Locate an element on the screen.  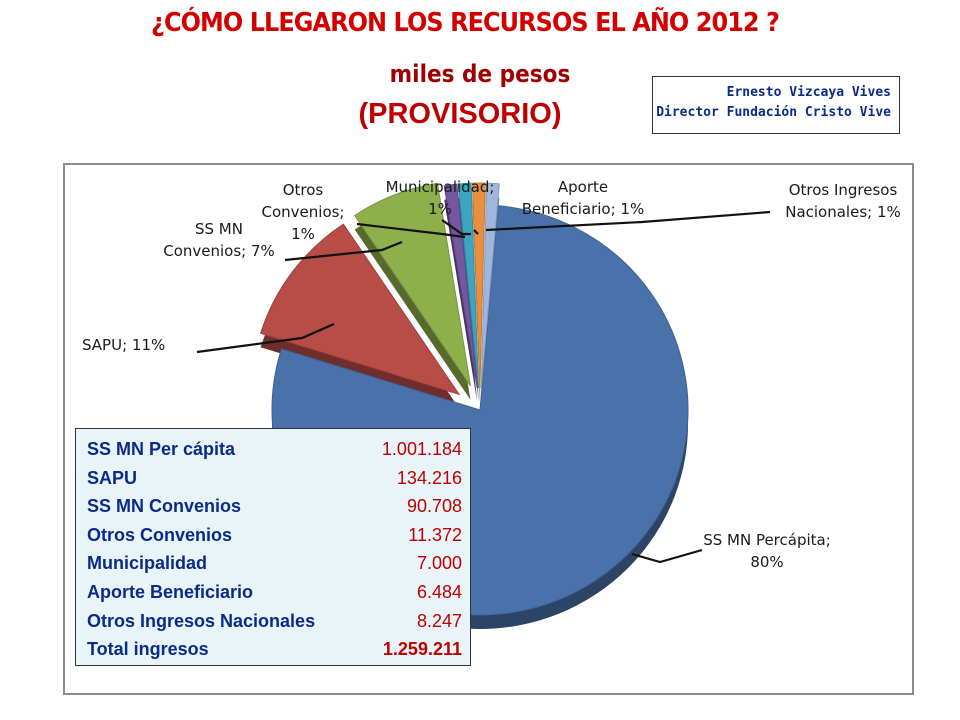
slice-label: Municipalidad; 1% is located at coordinates (440, 198).